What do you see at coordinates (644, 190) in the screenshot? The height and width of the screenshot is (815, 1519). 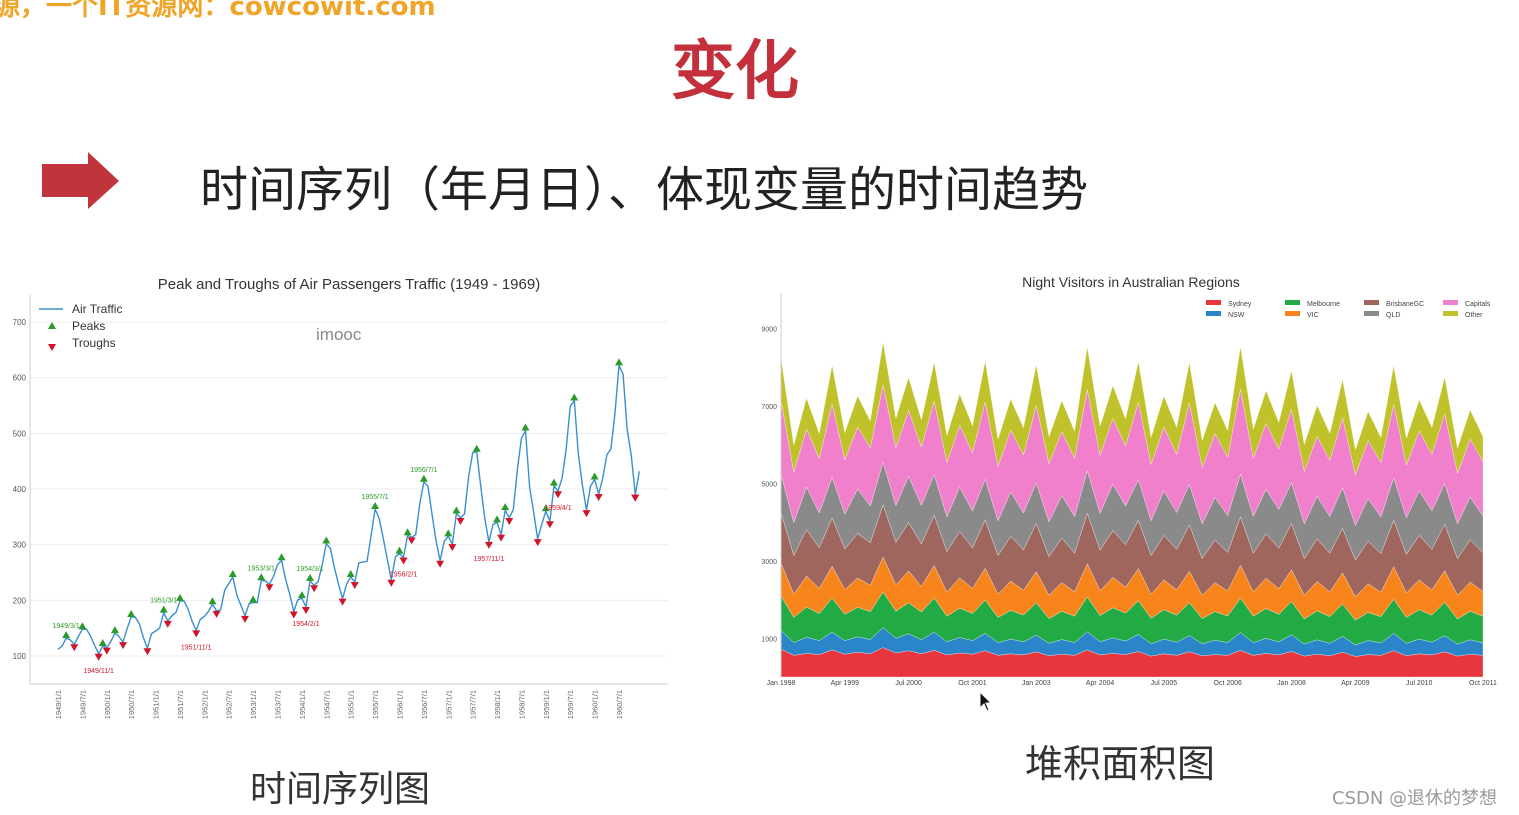 I see `slide-heading: 时间序列（年月日）、体现变量的时间趋势` at bounding box center [644, 190].